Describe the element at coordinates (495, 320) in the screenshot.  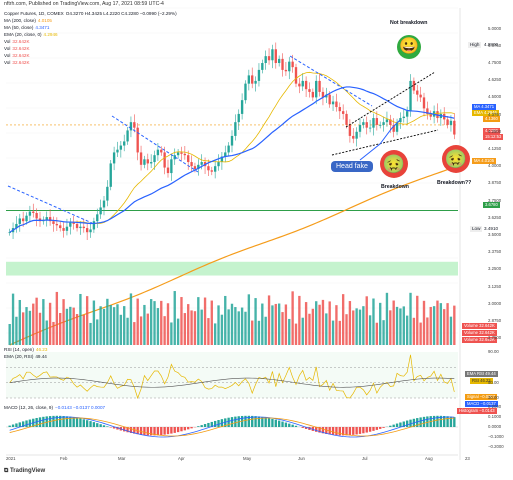
I see `price-tick-label: 2.8750` at that location.